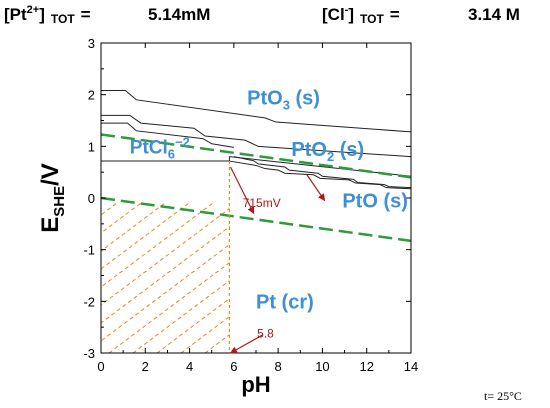 This screenshot has width=550, height=408. I want to click on cl-concentration-value: 3.14 M, so click(494, 14).